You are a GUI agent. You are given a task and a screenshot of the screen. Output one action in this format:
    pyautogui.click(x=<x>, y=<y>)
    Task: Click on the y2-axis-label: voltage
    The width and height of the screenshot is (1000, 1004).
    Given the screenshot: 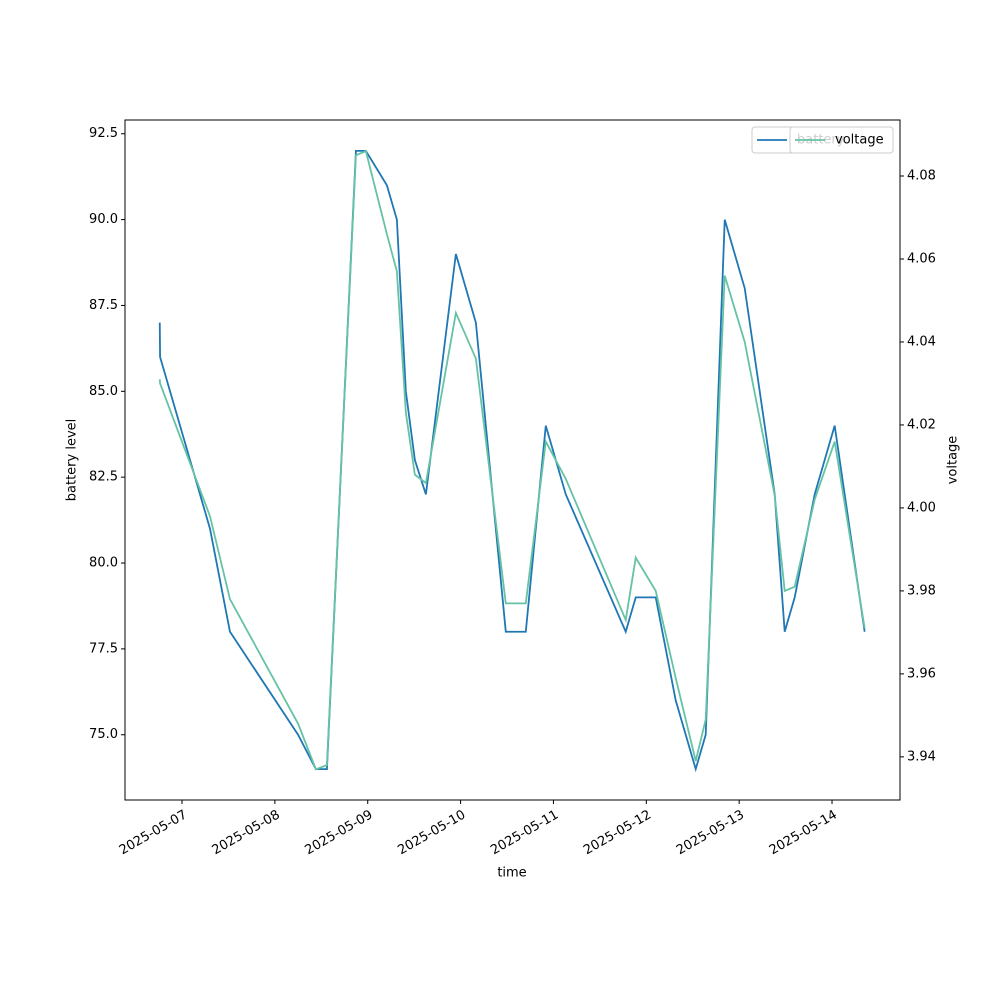 What is the action you would take?
    pyautogui.click(x=953, y=460)
    